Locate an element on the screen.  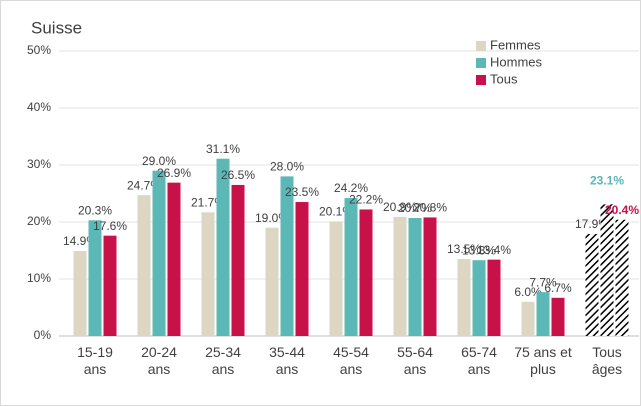
value-label: 29.0% is located at coordinates (159, 161).